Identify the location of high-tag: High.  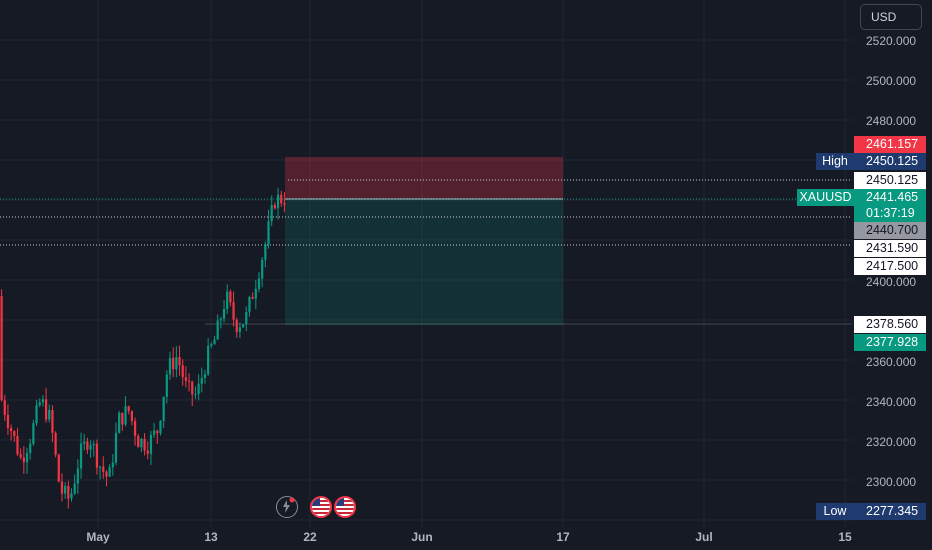
(835, 161).